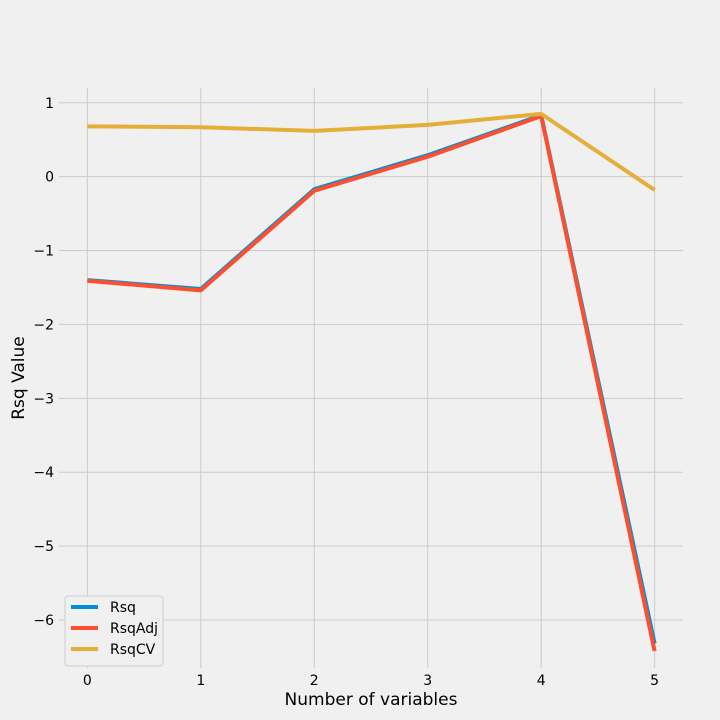  I want to click on y-tick-label: 1, so click(49, 104).